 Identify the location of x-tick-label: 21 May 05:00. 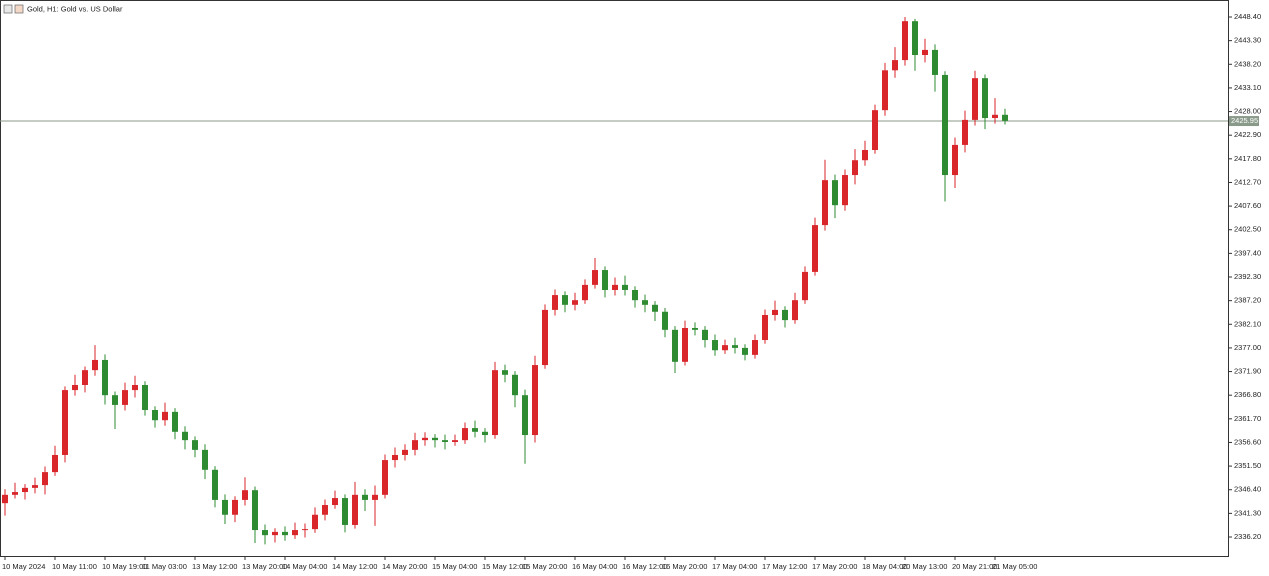
(1014, 566).